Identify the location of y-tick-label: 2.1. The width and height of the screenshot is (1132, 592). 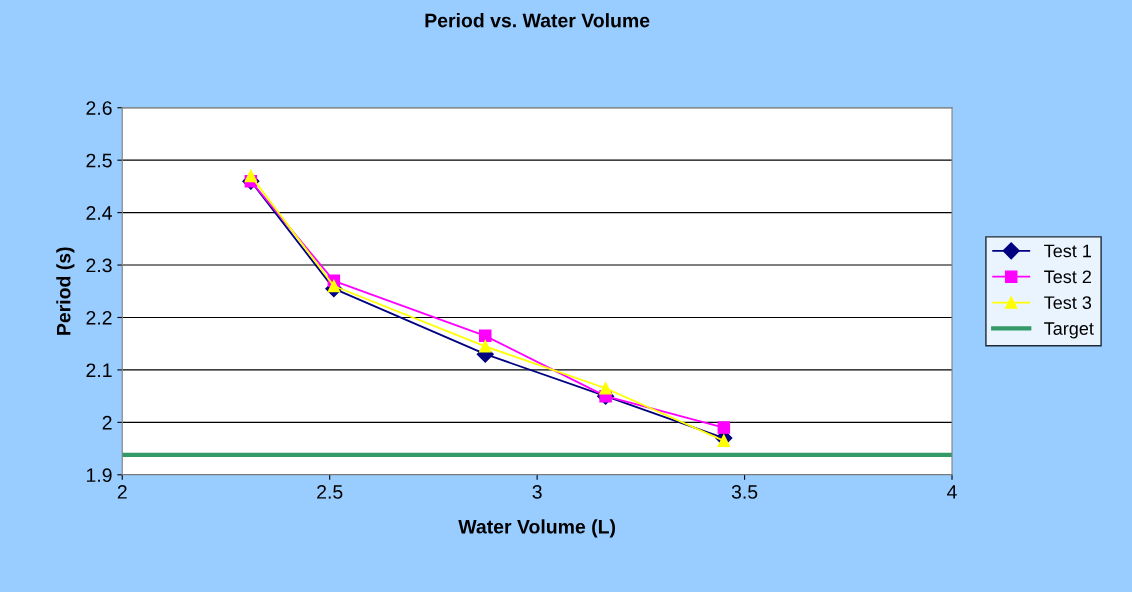
(99, 370).